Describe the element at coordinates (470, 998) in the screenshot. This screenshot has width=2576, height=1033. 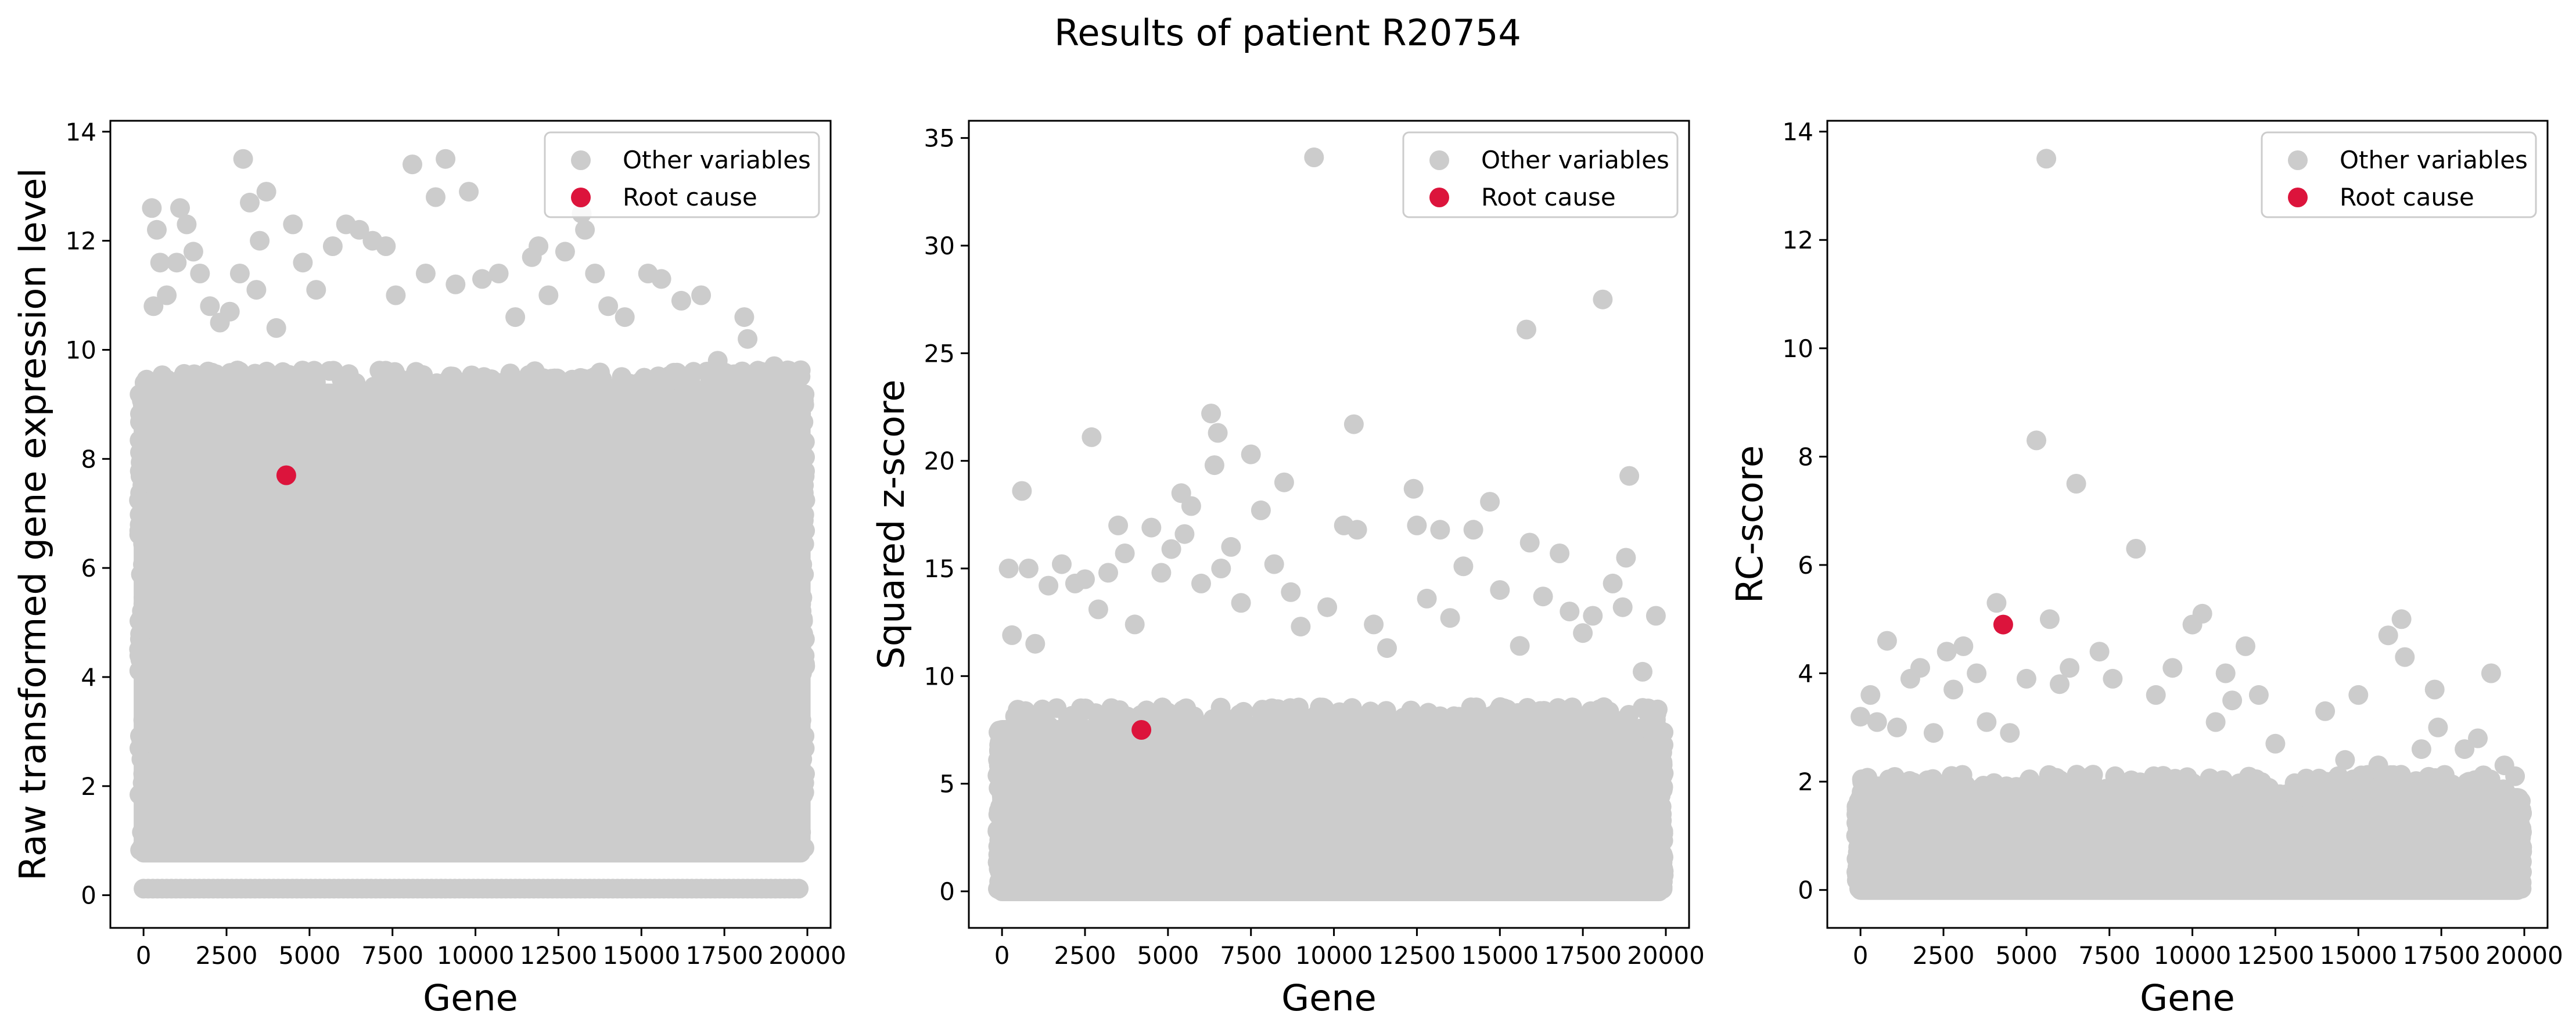
I see `x-axis-label: Gene` at that location.